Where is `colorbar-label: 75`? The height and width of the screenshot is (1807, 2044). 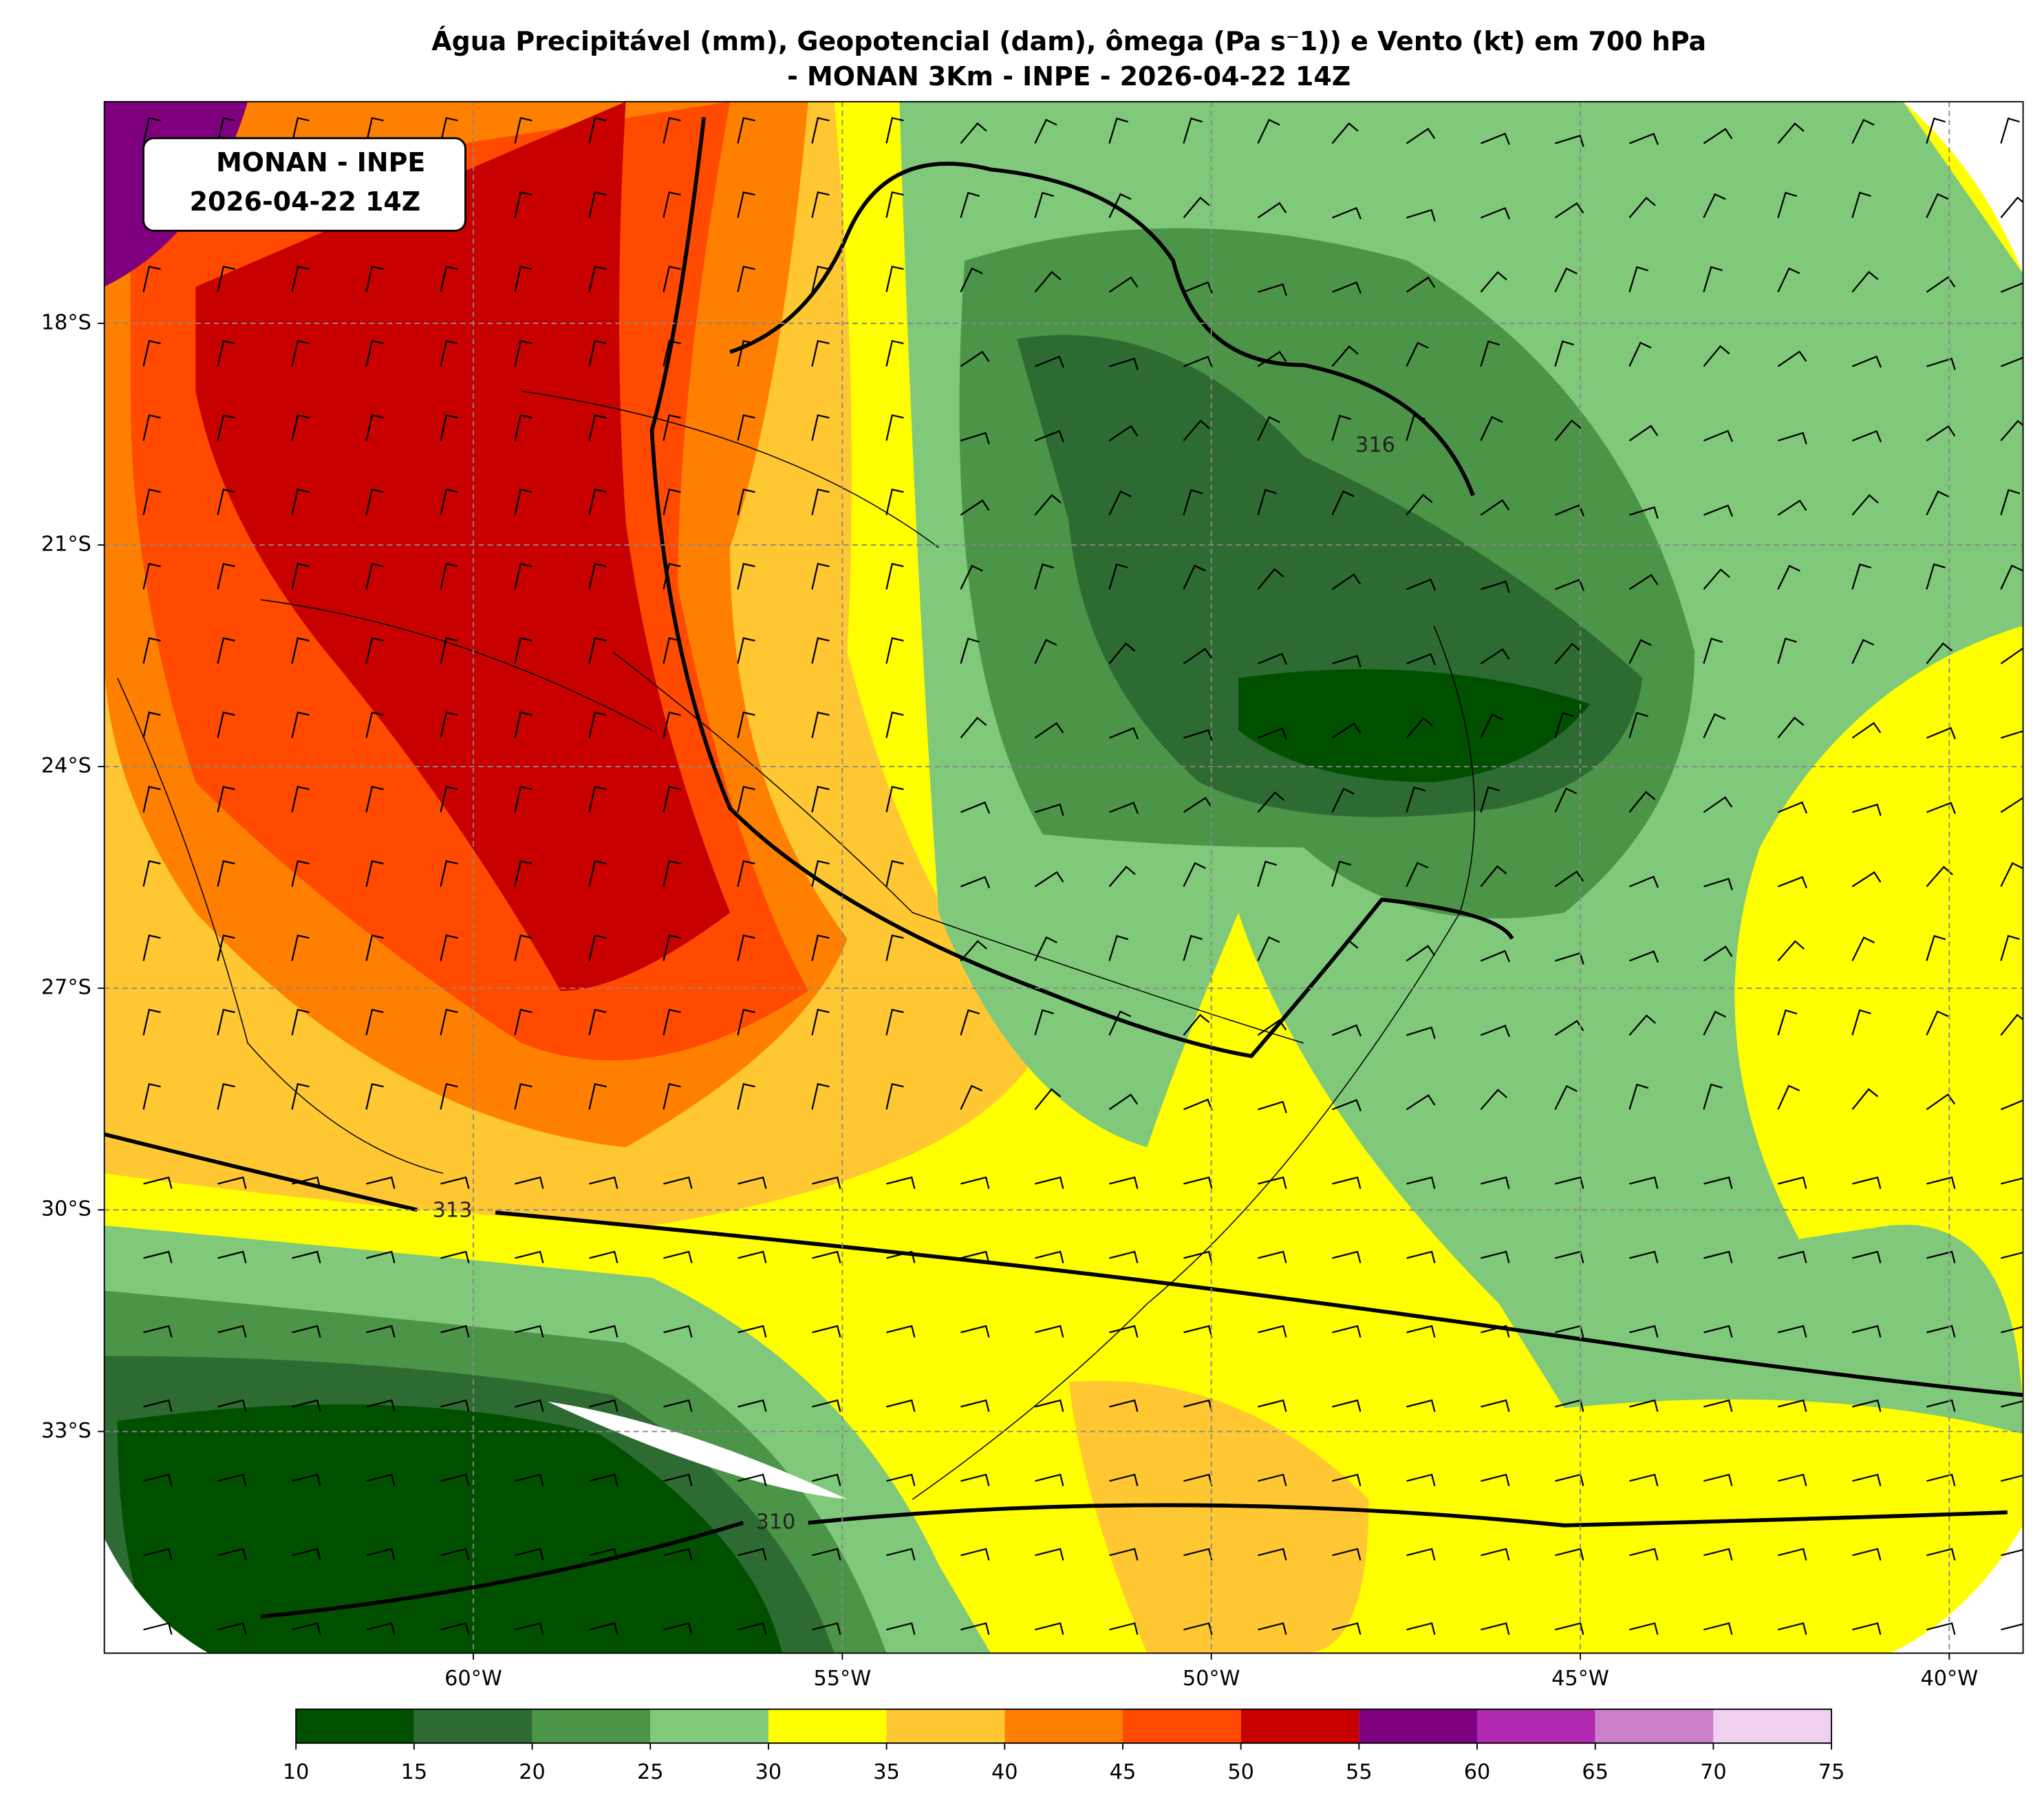
colorbar-label: 75 is located at coordinates (1831, 1772).